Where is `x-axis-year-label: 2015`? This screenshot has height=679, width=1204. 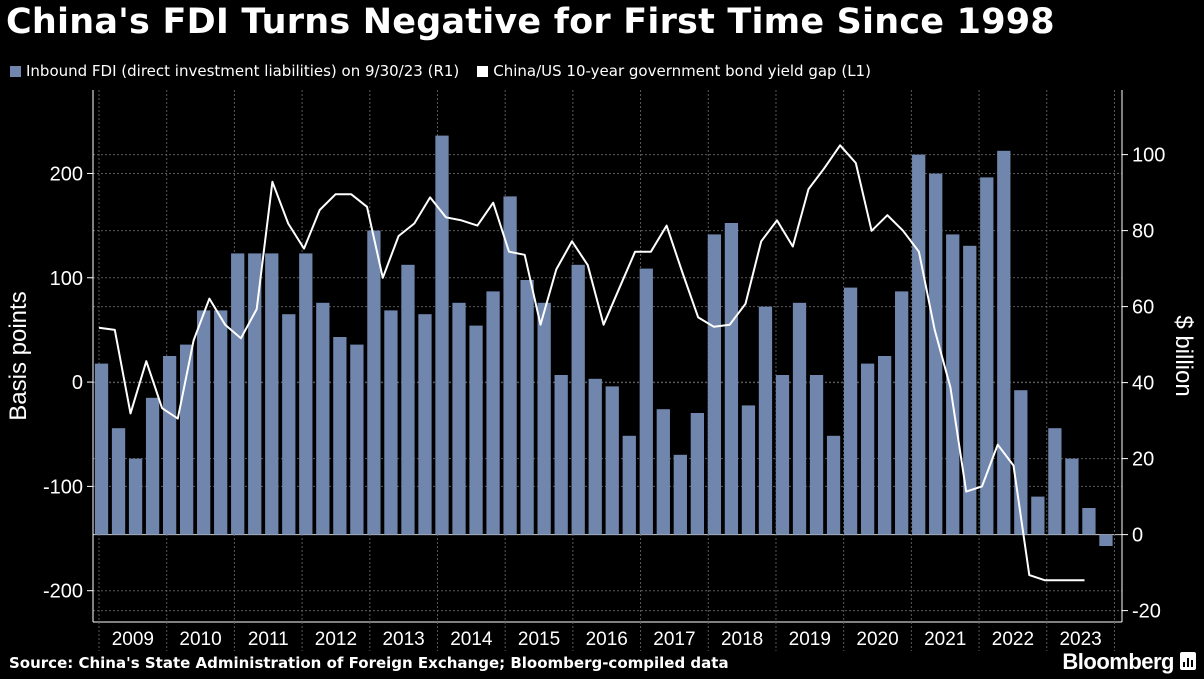 x-axis-year-label: 2015 is located at coordinates (539, 639).